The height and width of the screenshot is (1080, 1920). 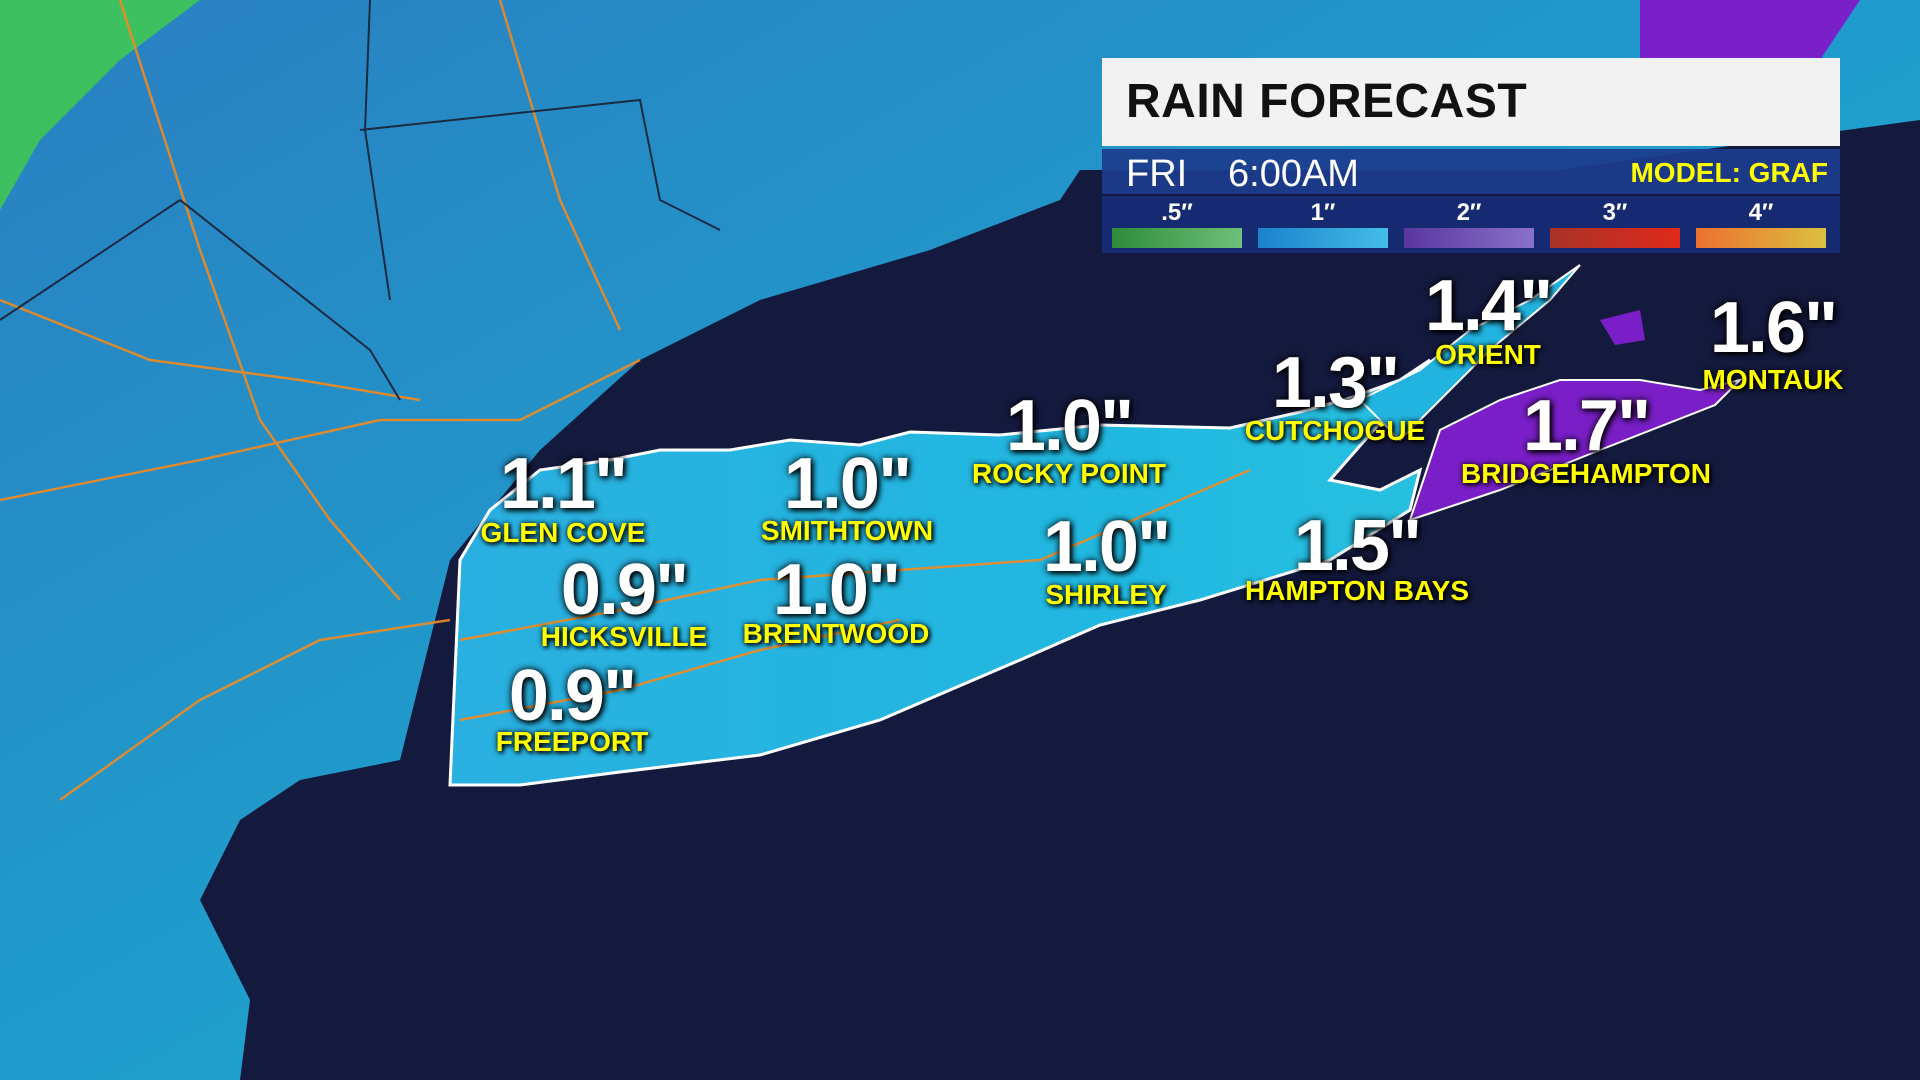 I want to click on legend-label: 4″, so click(x=1761, y=212).